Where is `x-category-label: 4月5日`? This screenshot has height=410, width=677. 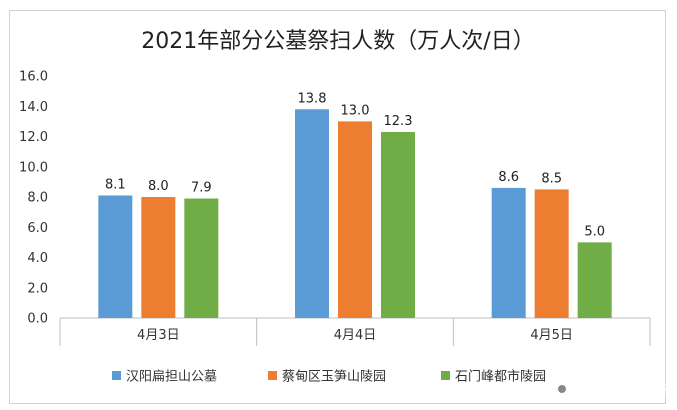 x-category-label: 4月5日 is located at coordinates (551, 335).